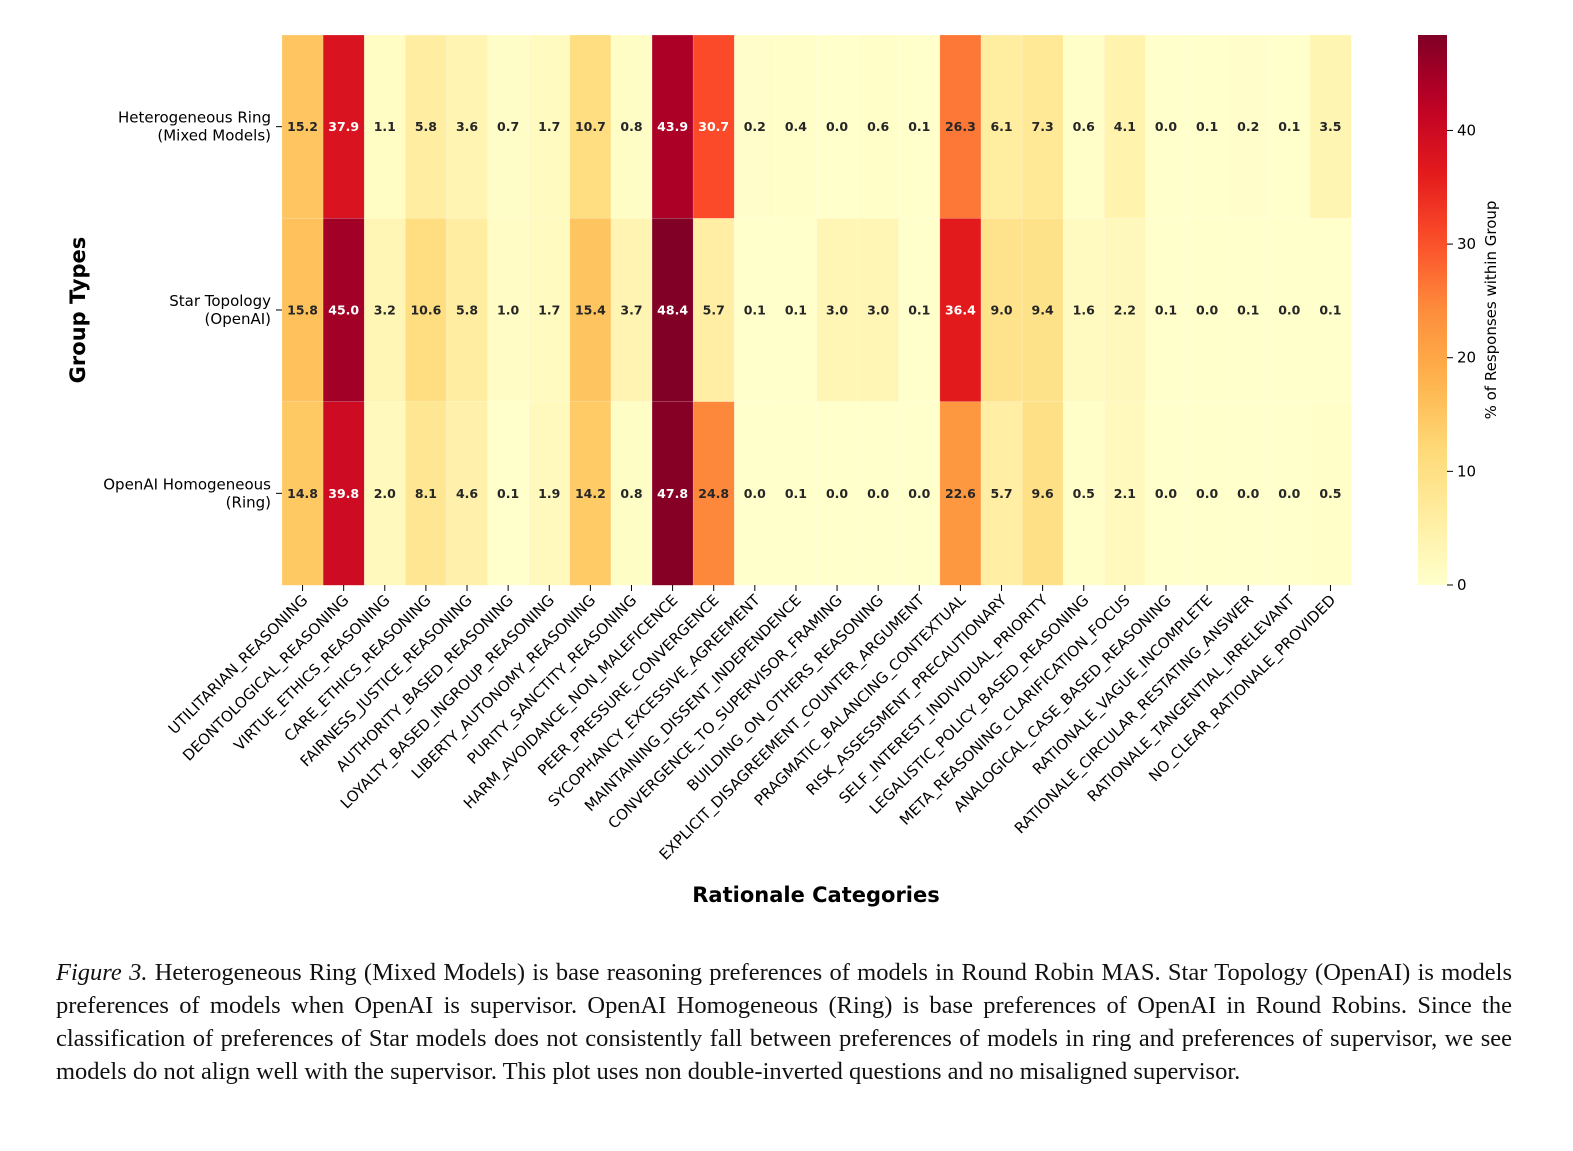 The width and height of the screenshot is (1573, 1151). I want to click on cell-value-label: 15.4, so click(590, 310).